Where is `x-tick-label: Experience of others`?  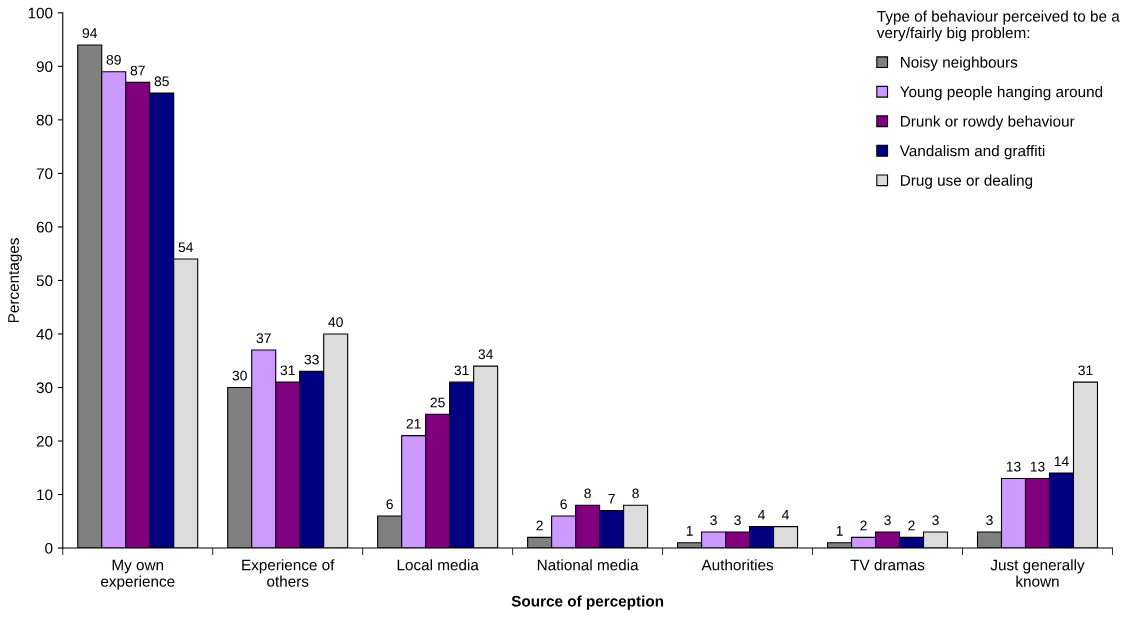
x-tick-label: Experience of others is located at coordinates (288, 573).